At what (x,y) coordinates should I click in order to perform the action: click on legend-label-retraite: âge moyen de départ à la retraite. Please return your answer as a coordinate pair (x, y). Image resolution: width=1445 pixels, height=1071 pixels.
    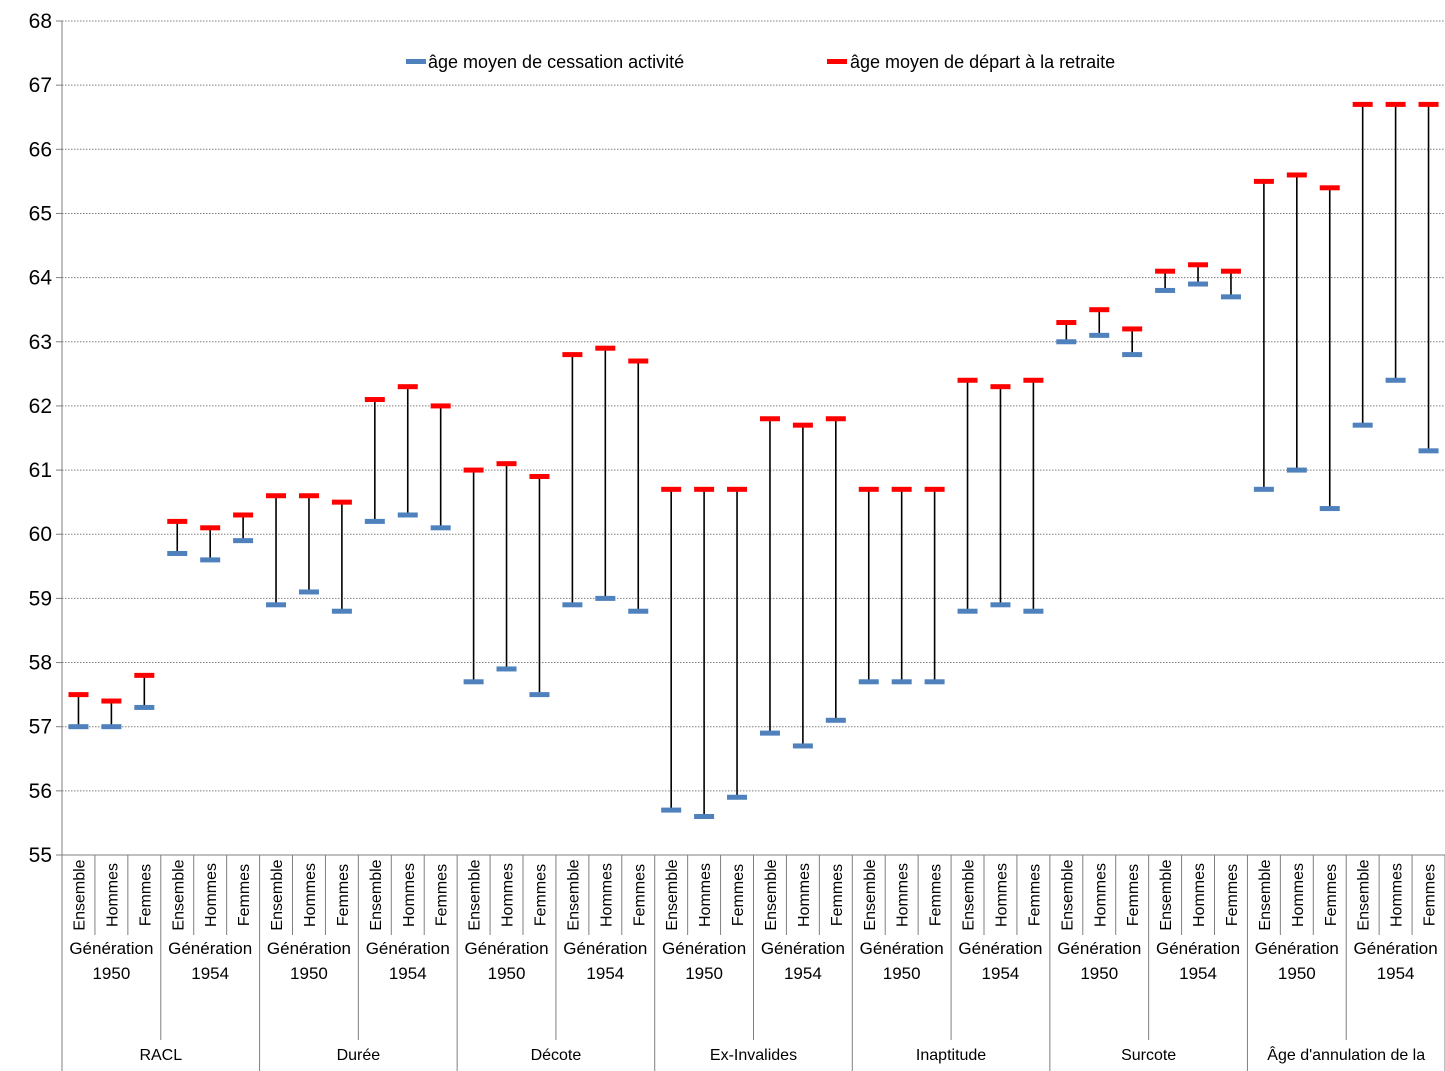
    Looking at the image, I should click on (982, 62).